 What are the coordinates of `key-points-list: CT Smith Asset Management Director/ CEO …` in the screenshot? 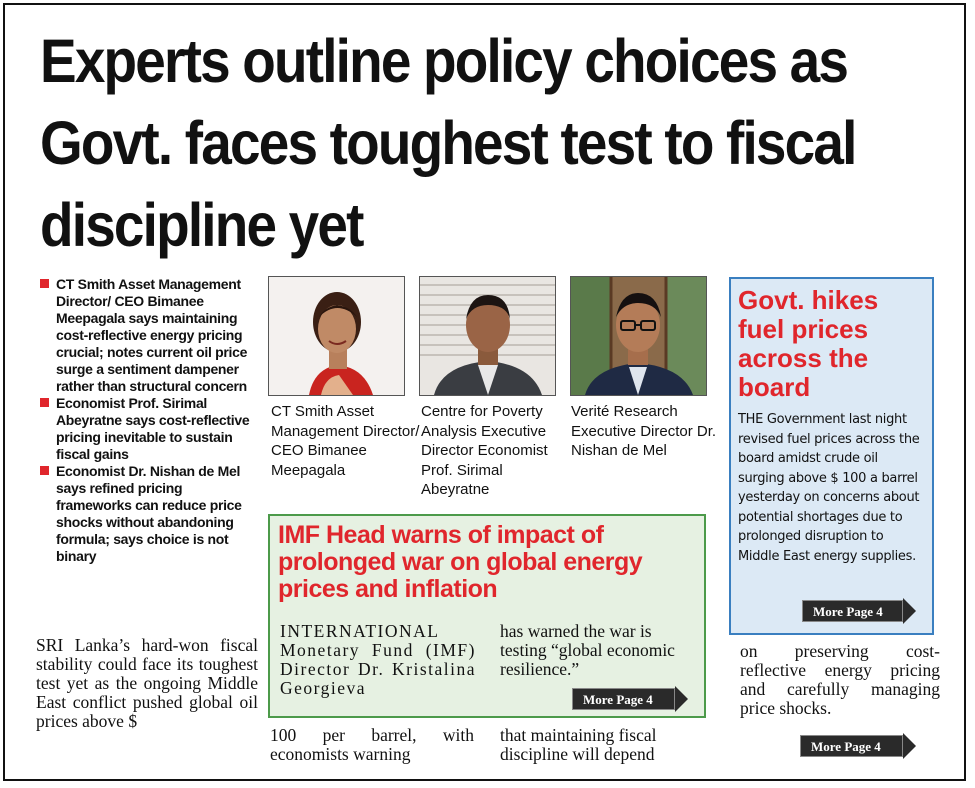 It's located at (147, 420).